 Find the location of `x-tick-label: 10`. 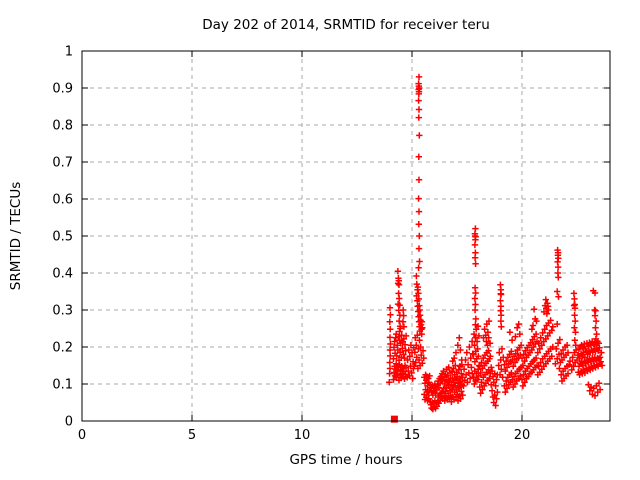

x-tick-label: 10 is located at coordinates (302, 435).